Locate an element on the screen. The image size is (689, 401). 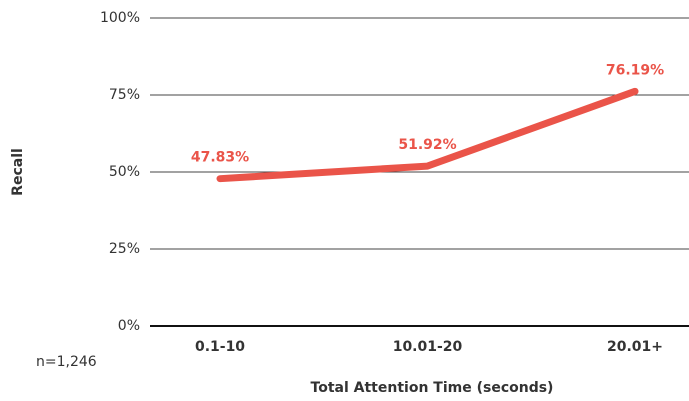
y-tick-label: 100% is located at coordinates (120, 18).